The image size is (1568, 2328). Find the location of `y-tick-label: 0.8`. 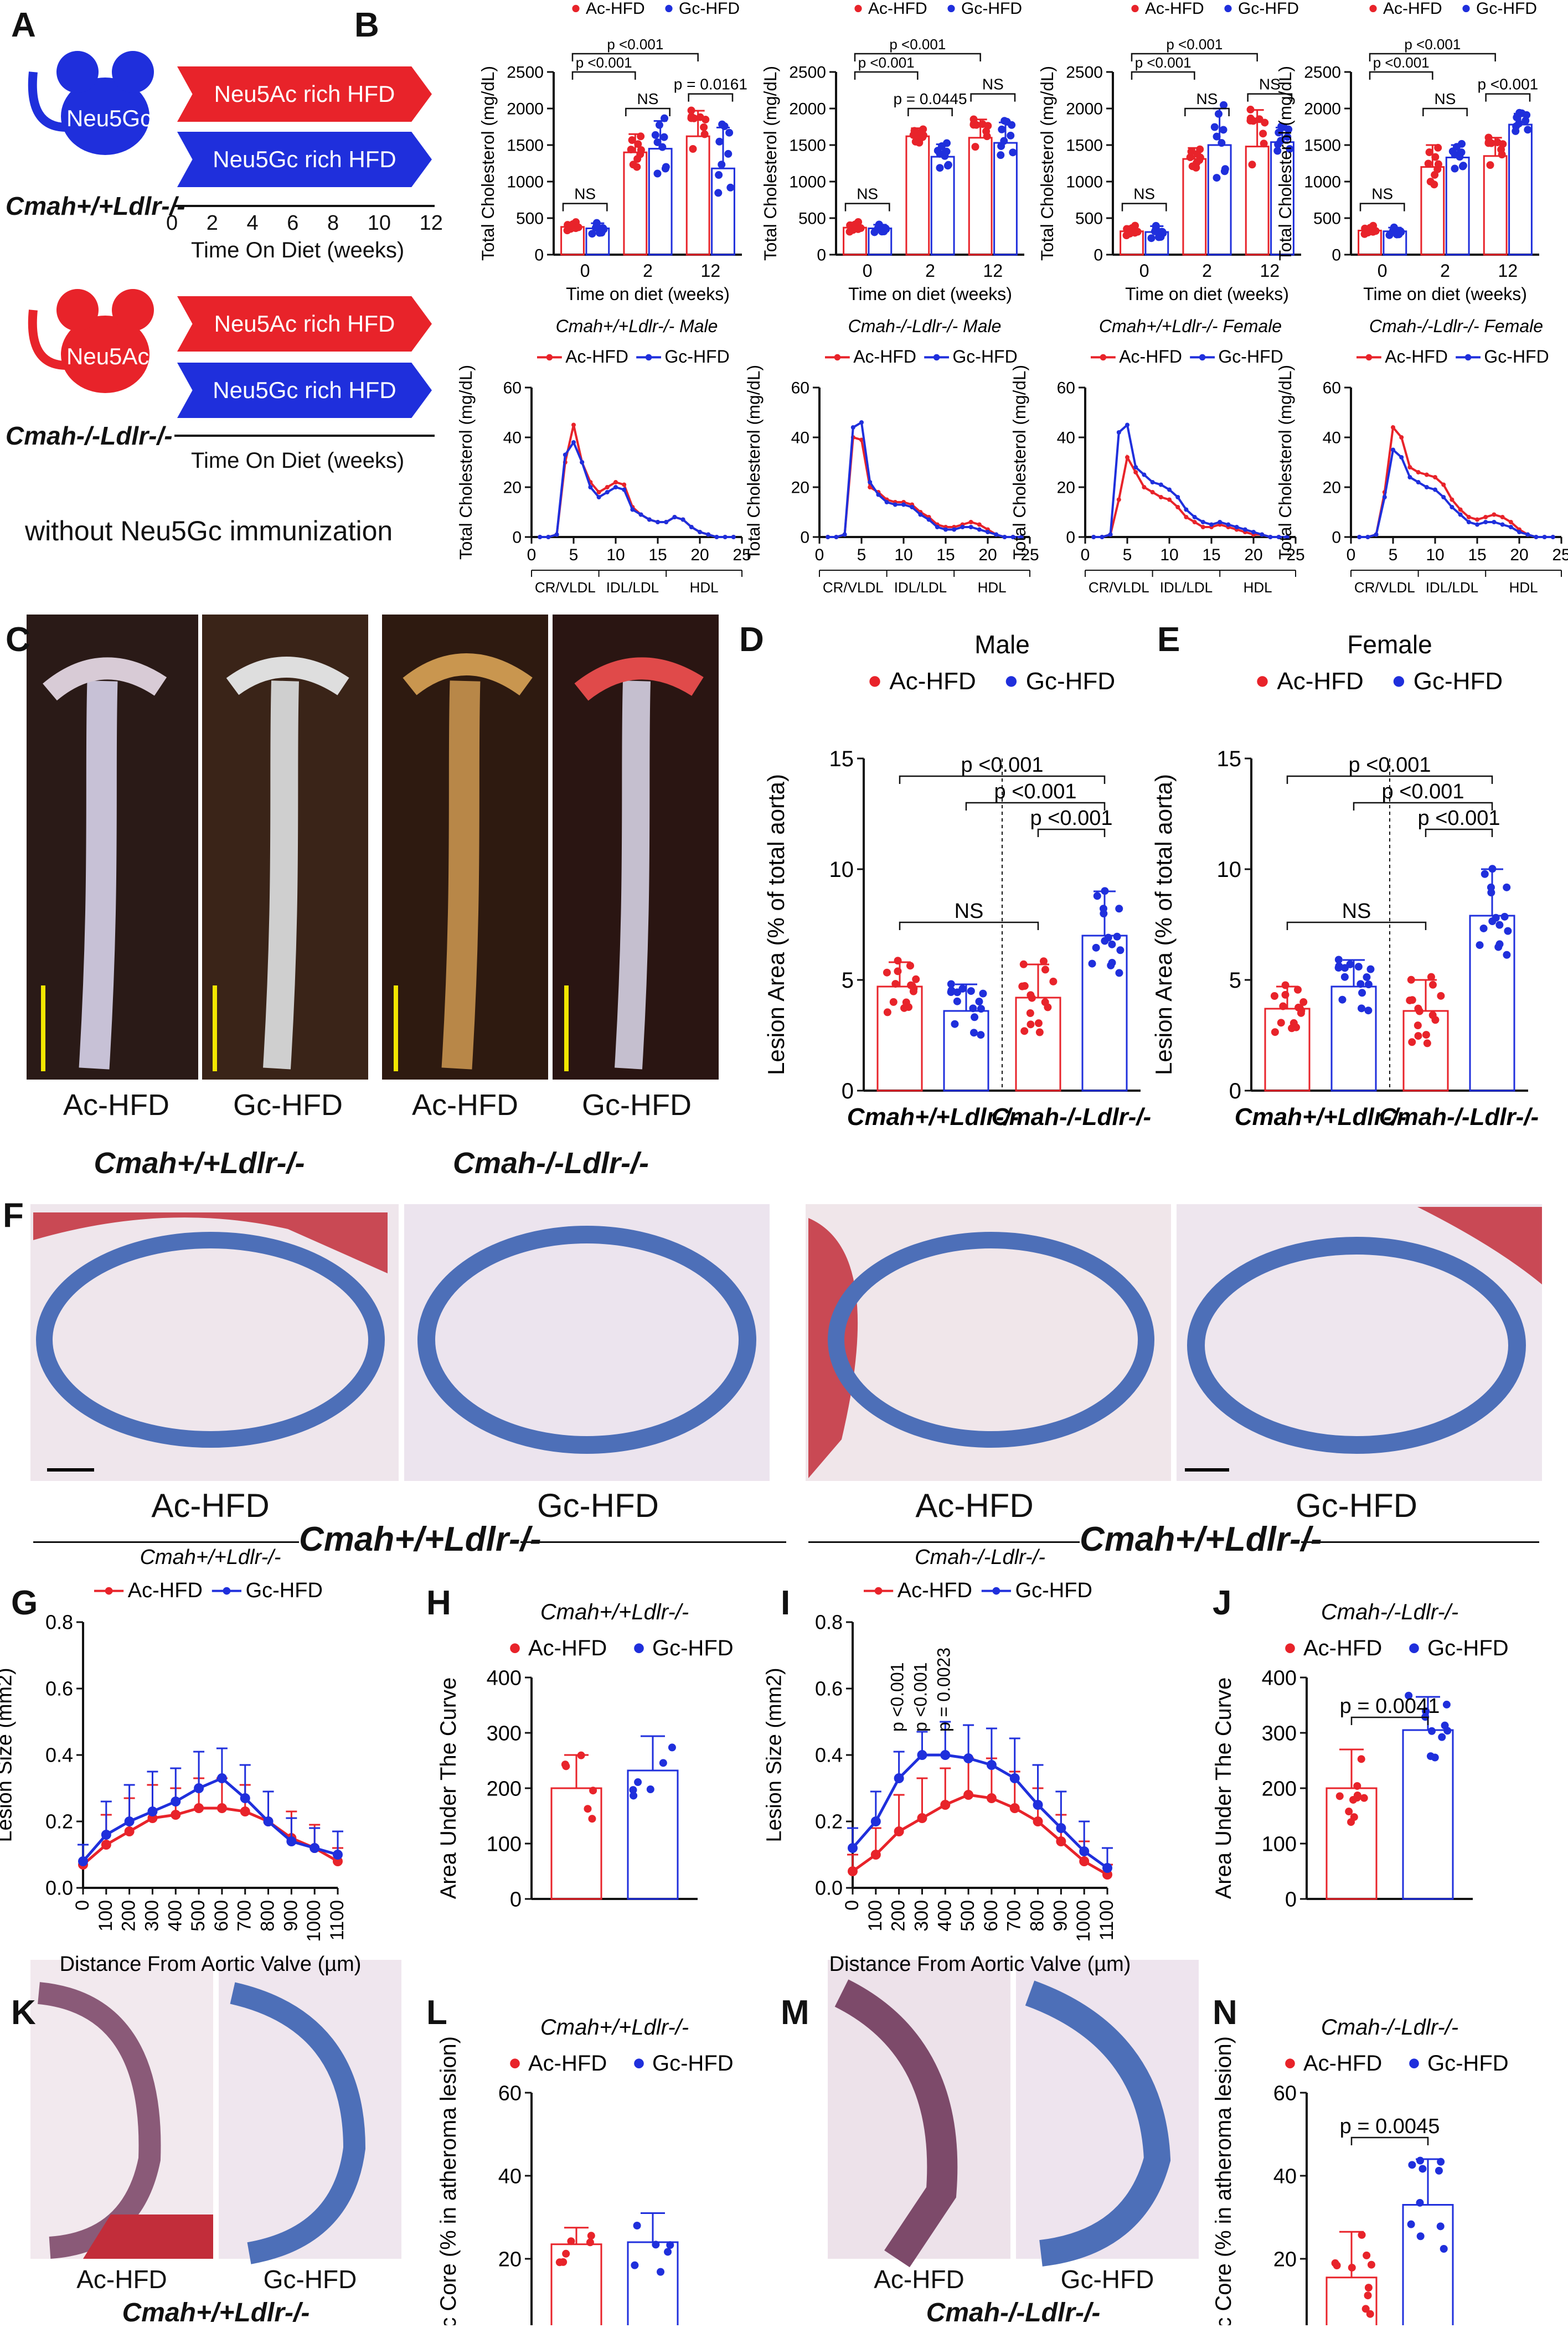

y-tick-label: 0.8 is located at coordinates (59, 1622).